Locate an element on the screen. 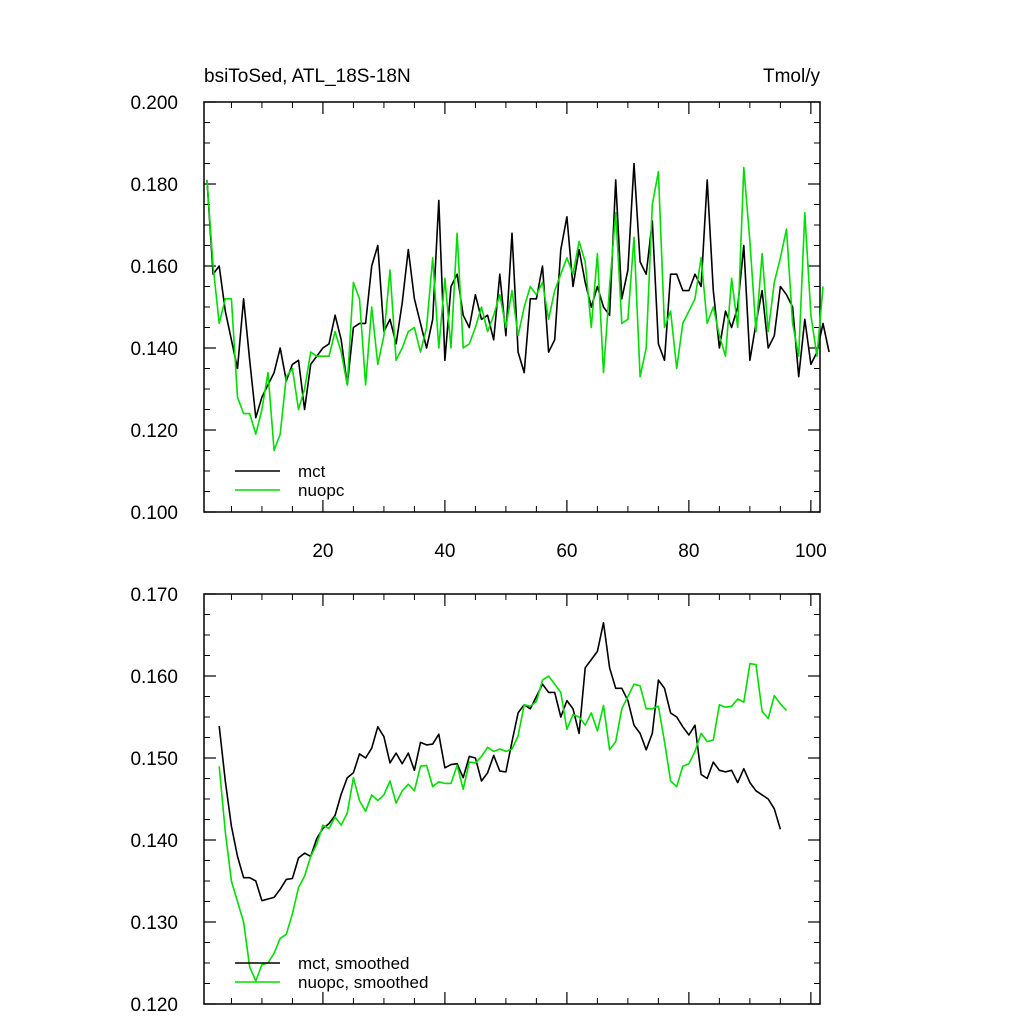 The image size is (1024, 1024). legend-label-mct: mct is located at coordinates (312, 471).